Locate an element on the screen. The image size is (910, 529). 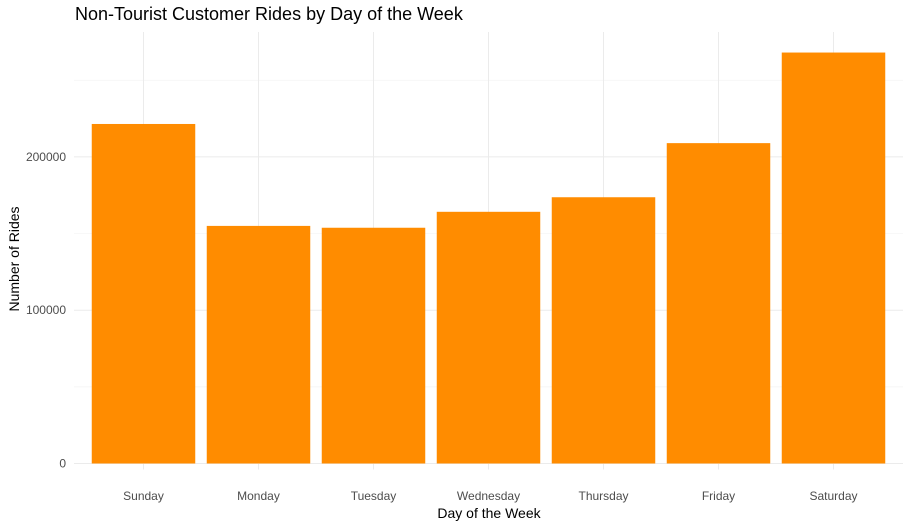
y-tick-label: 200000 is located at coordinates (46, 157).